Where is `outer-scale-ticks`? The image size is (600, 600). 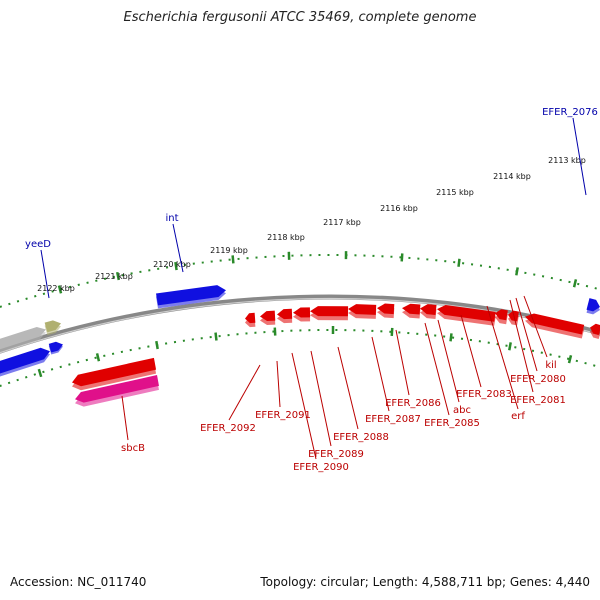
outer-scale-ticks is located at coordinates (317, 272).